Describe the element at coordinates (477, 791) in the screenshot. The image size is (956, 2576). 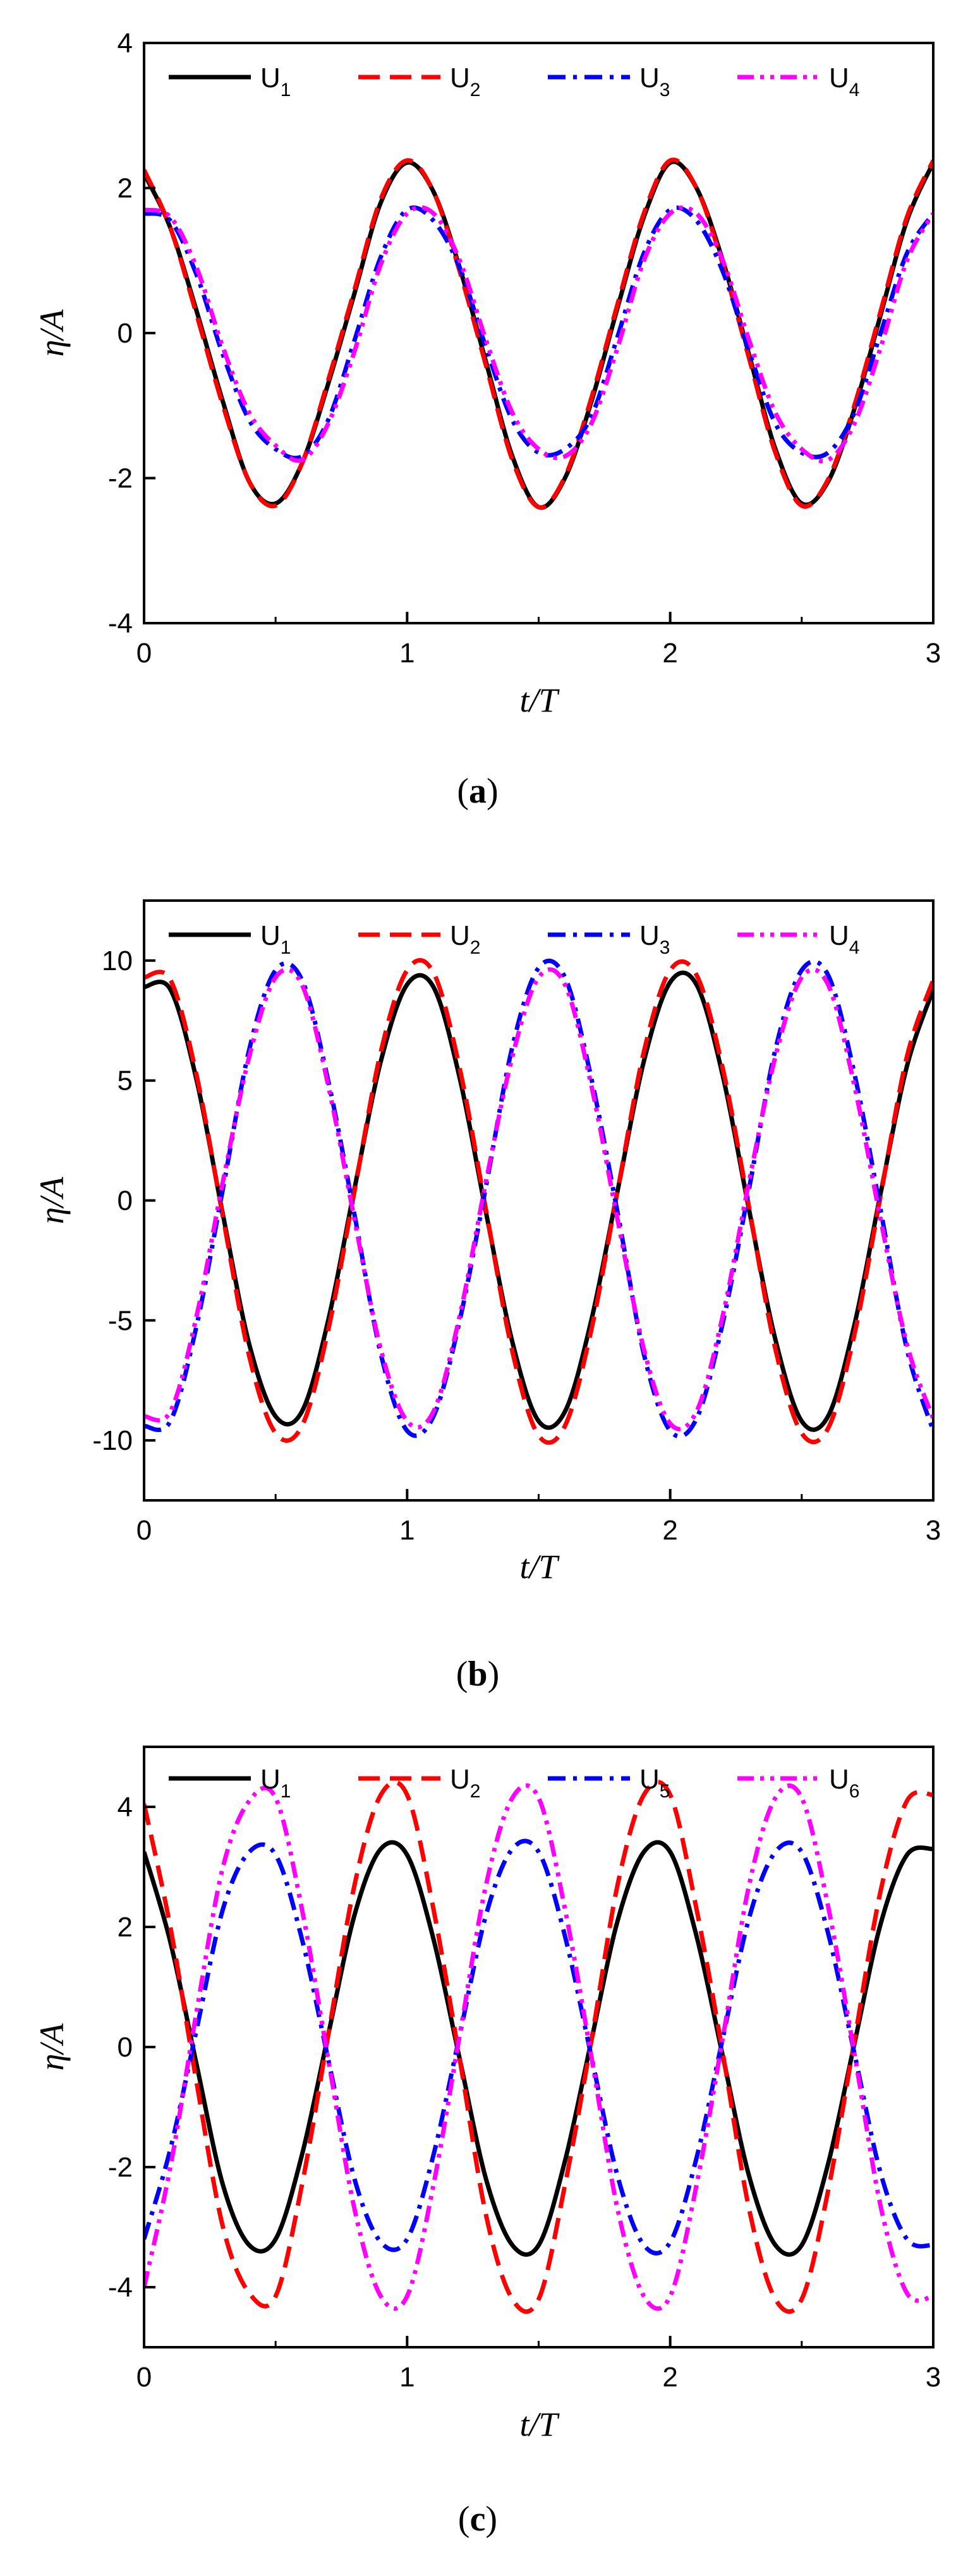
I see `panel-caption: (a)` at that location.